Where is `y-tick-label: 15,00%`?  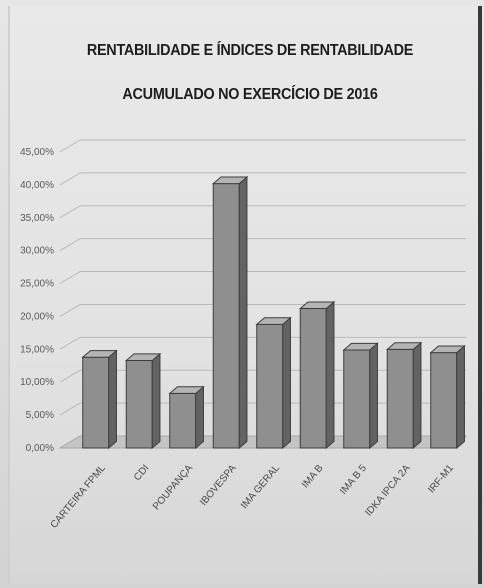
y-tick-label: 15,00% is located at coordinates (37, 349).